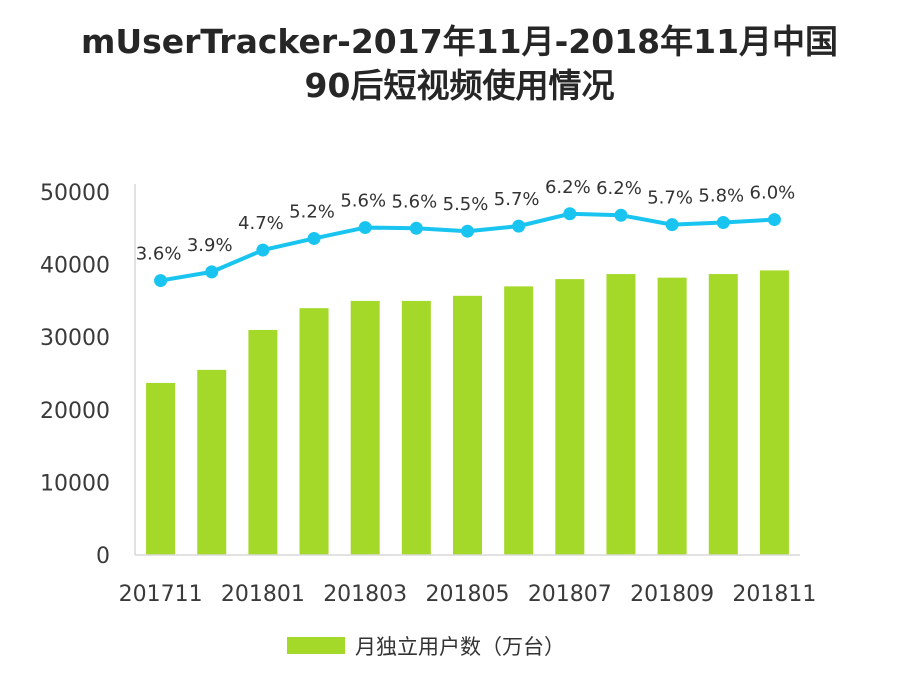 The image size is (919, 682). What do you see at coordinates (459, 85) in the screenshot?
I see `chart-title-line2: 90后短视频使用情况` at bounding box center [459, 85].